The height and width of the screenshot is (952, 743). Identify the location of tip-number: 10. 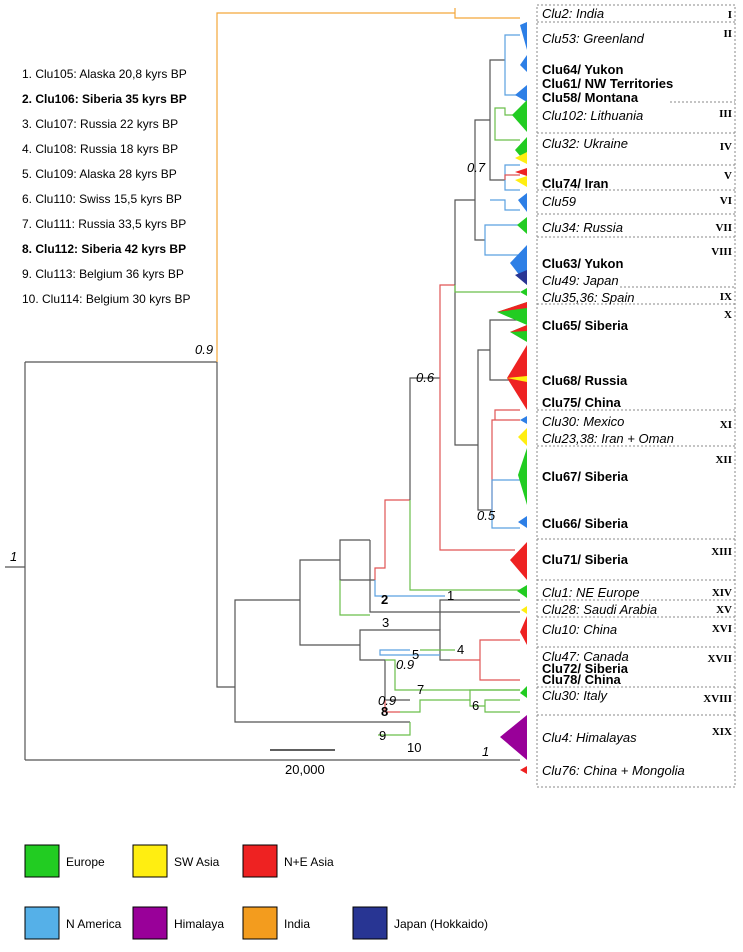
(414, 747).